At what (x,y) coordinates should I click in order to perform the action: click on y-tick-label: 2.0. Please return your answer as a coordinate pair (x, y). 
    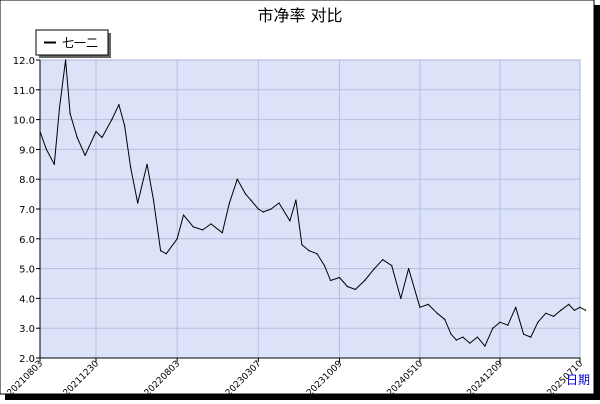
    Looking at the image, I should click on (27, 359).